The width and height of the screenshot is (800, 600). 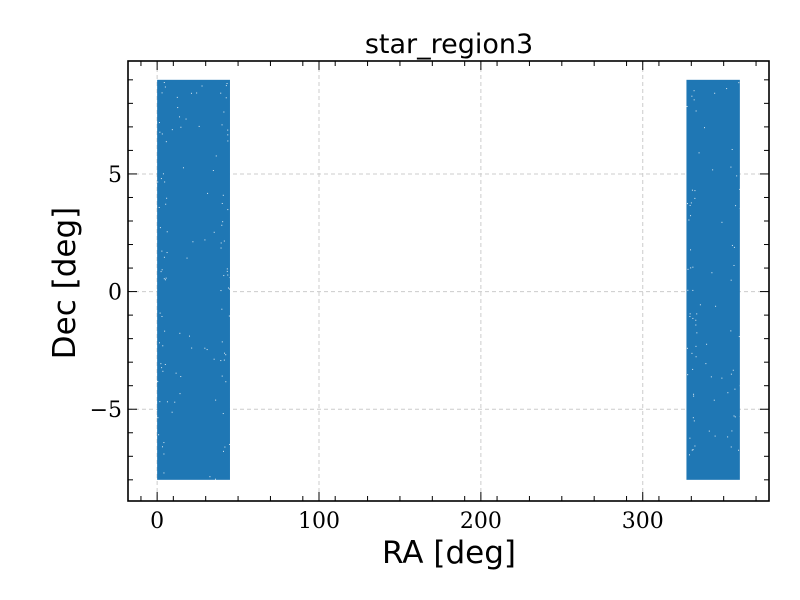 I want to click on y-tick-label: −5, so click(x=106, y=410).